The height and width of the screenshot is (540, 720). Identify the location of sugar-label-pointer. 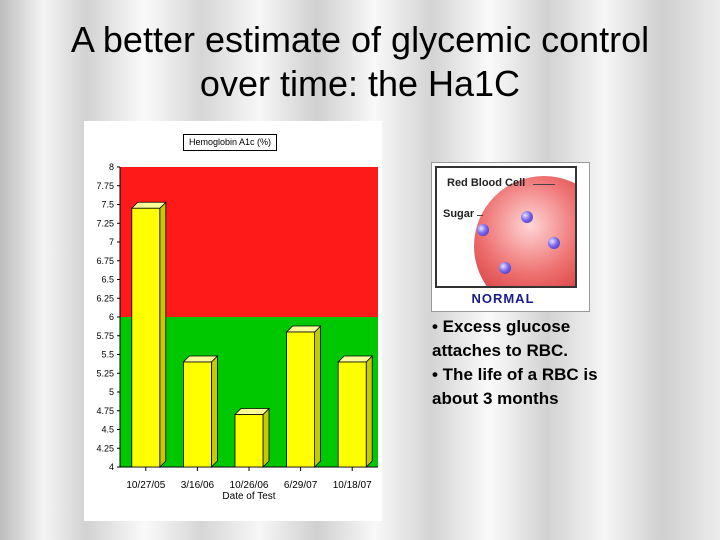
(480, 215).